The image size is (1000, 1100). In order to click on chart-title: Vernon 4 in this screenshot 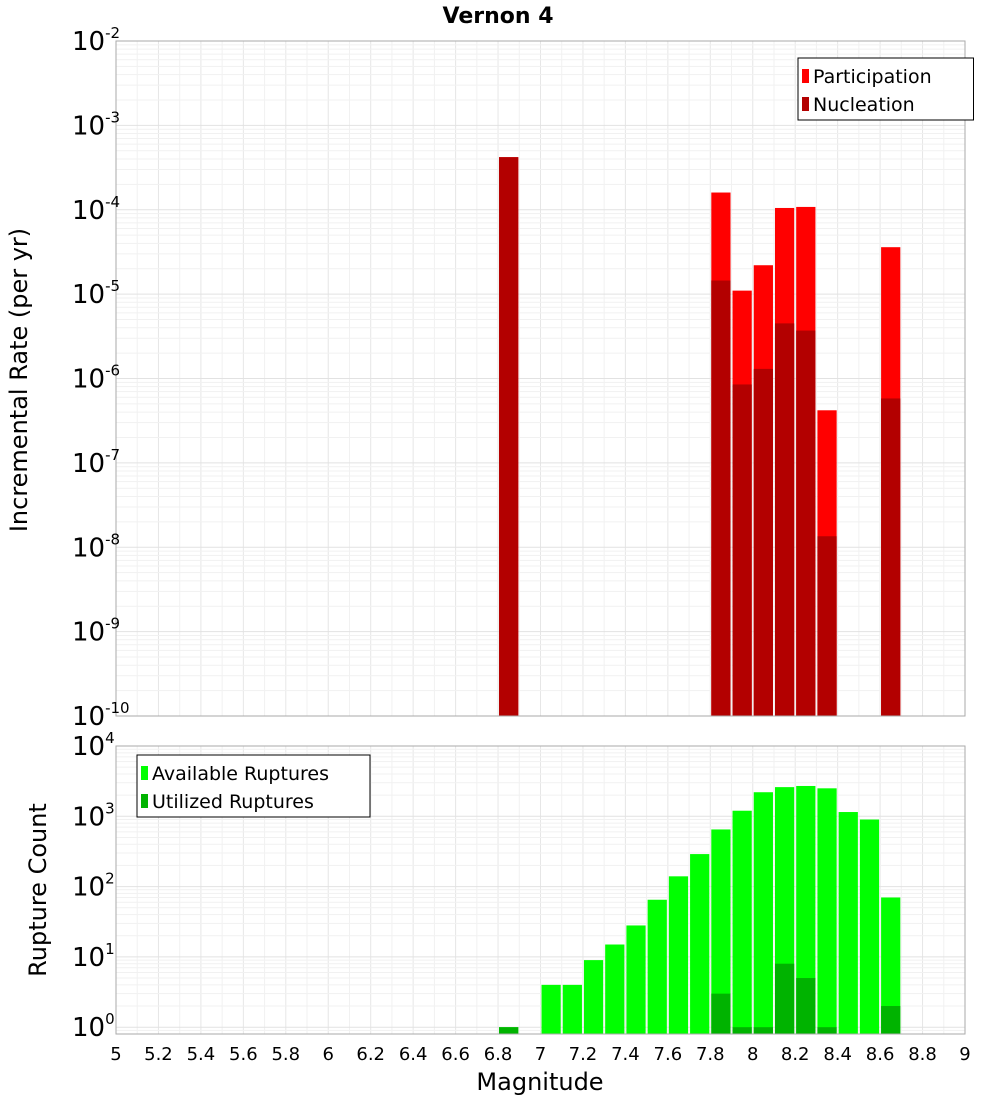, I will do `click(498, 16)`.